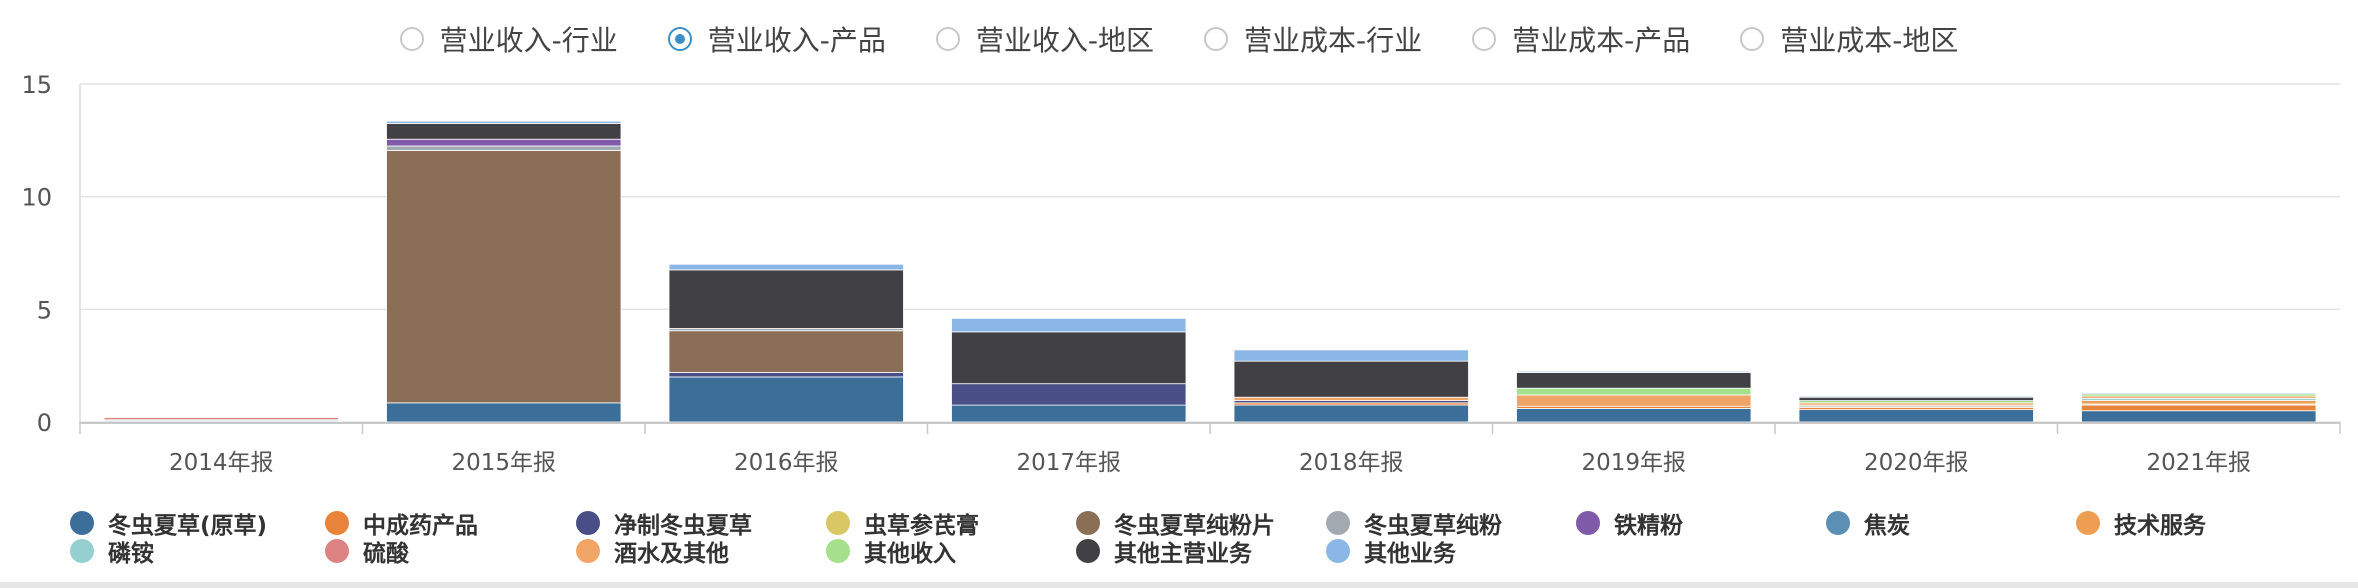 Image resolution: width=2358 pixels, height=588 pixels. Describe the element at coordinates (36, 198) in the screenshot. I see `y-tick-label: 10` at that location.